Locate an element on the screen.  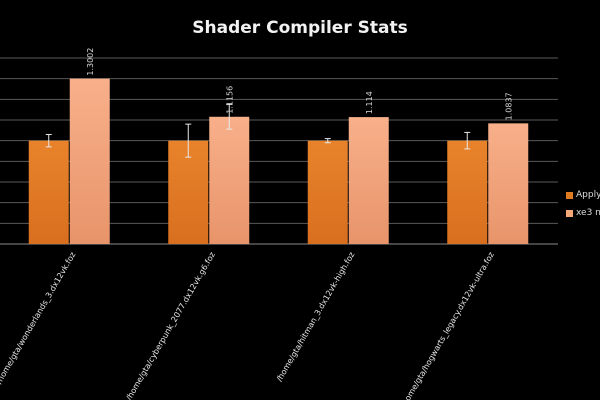
data-label-1: 1.1156 is located at coordinates (229, 100).